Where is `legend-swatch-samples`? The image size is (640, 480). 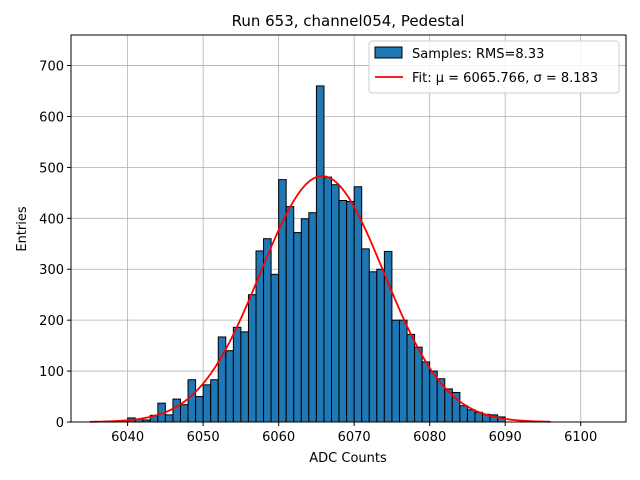 legend-swatch-samples is located at coordinates (388, 52).